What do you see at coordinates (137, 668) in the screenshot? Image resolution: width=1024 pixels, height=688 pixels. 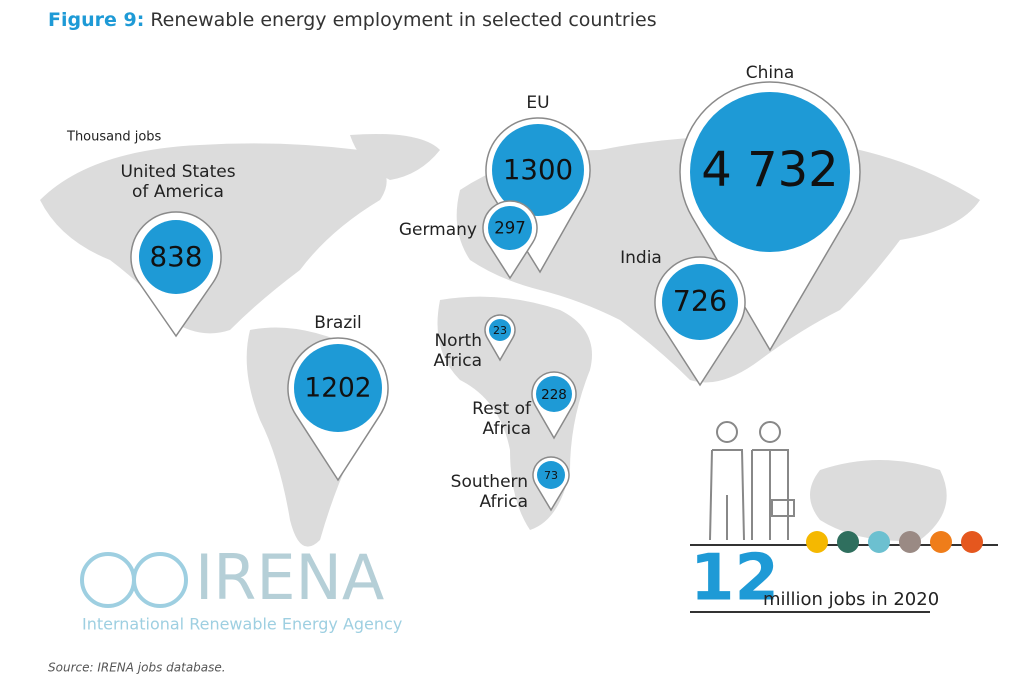 I see `source: Source: IRENA jobs database.` at bounding box center [137, 668].